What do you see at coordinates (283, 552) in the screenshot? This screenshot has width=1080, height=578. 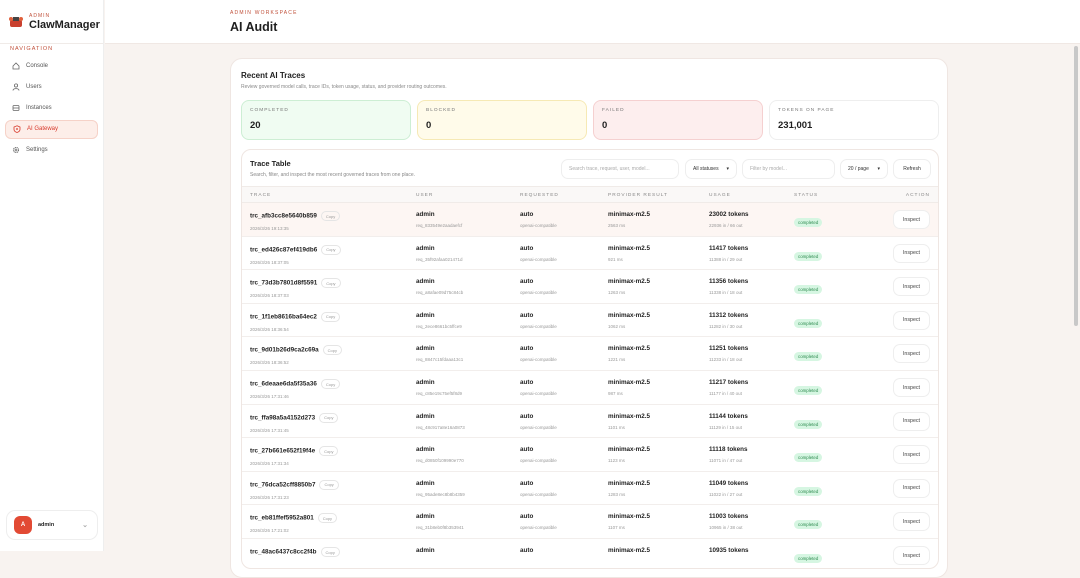 I see `trace-id: trc_48ac6437c8cc2f4b` at bounding box center [283, 552].